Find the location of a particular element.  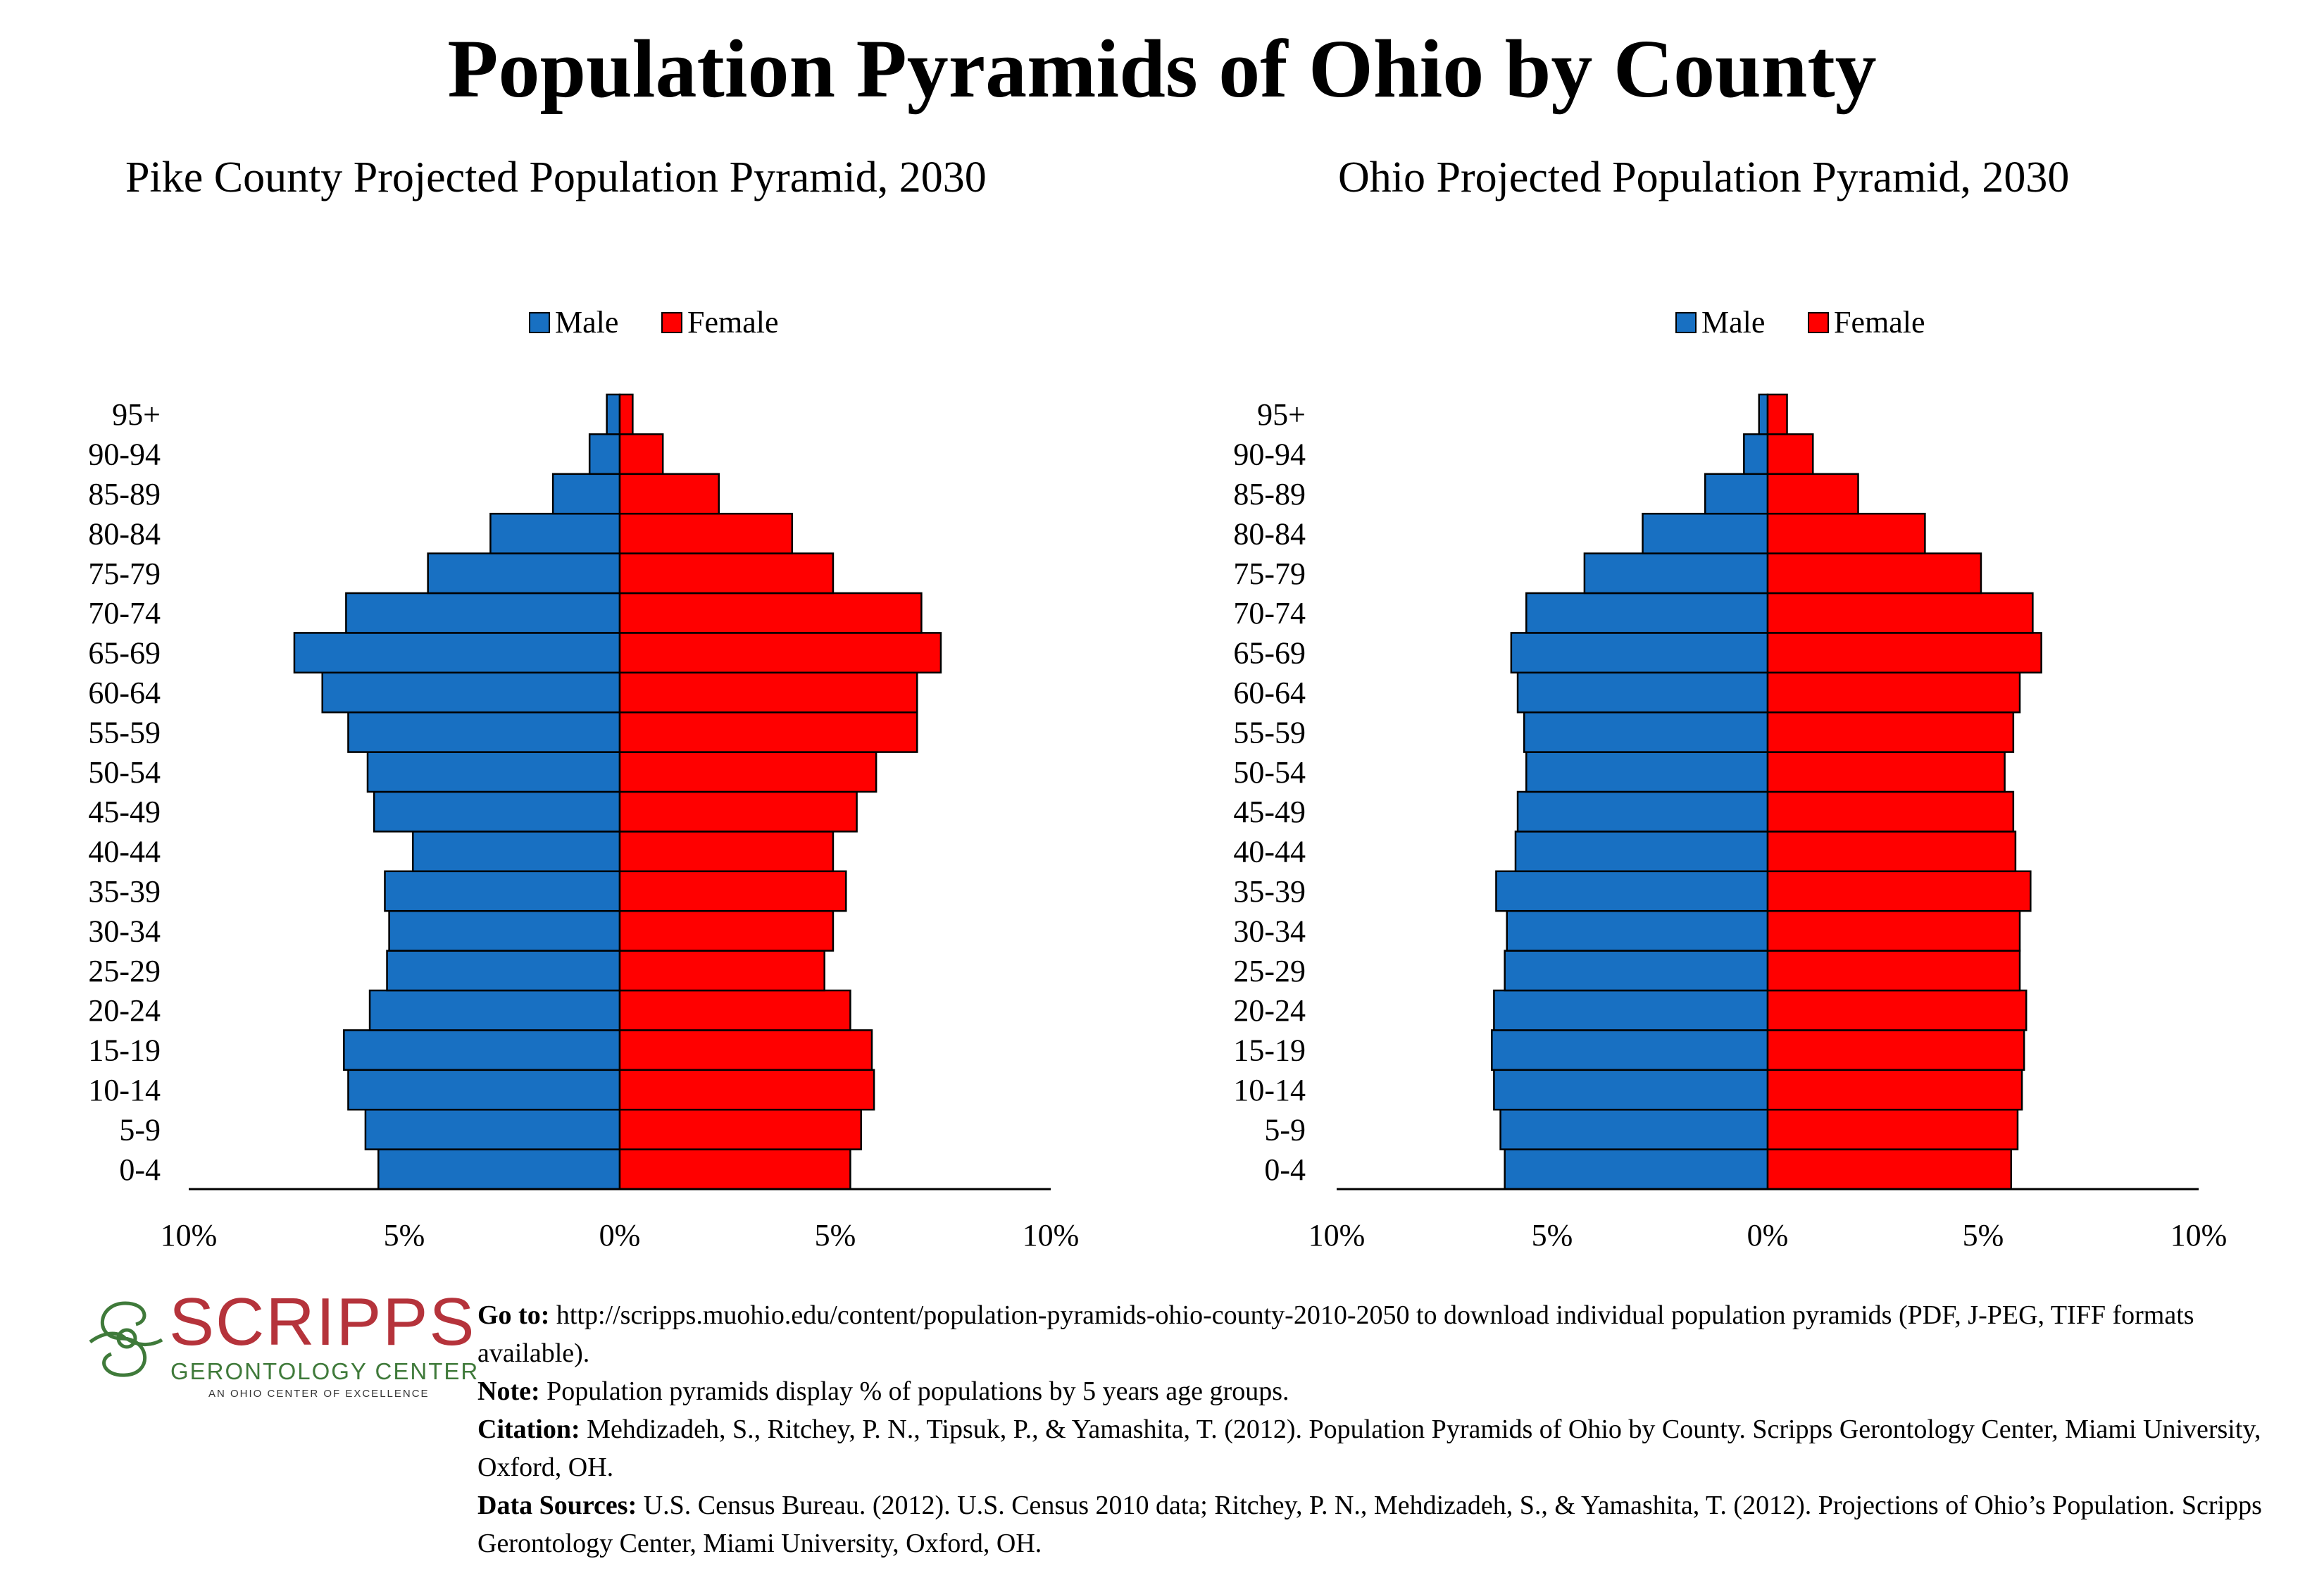

bar-female-95+ is located at coordinates (626, 414).